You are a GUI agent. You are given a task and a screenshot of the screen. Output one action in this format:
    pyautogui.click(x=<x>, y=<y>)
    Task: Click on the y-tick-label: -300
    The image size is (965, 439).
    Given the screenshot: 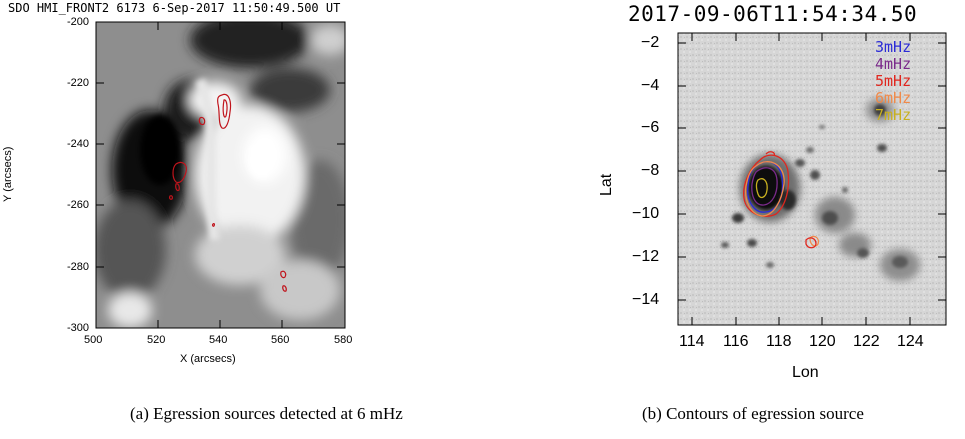 What is the action you would take?
    pyautogui.click(x=78, y=328)
    